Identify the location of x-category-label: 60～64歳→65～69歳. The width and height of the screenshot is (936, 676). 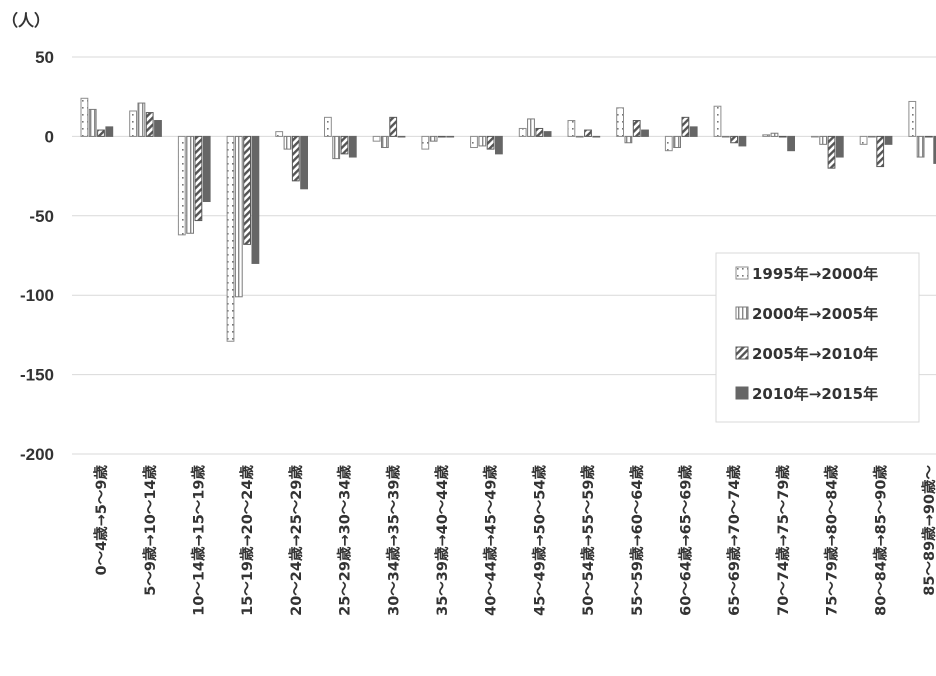
(686, 540).